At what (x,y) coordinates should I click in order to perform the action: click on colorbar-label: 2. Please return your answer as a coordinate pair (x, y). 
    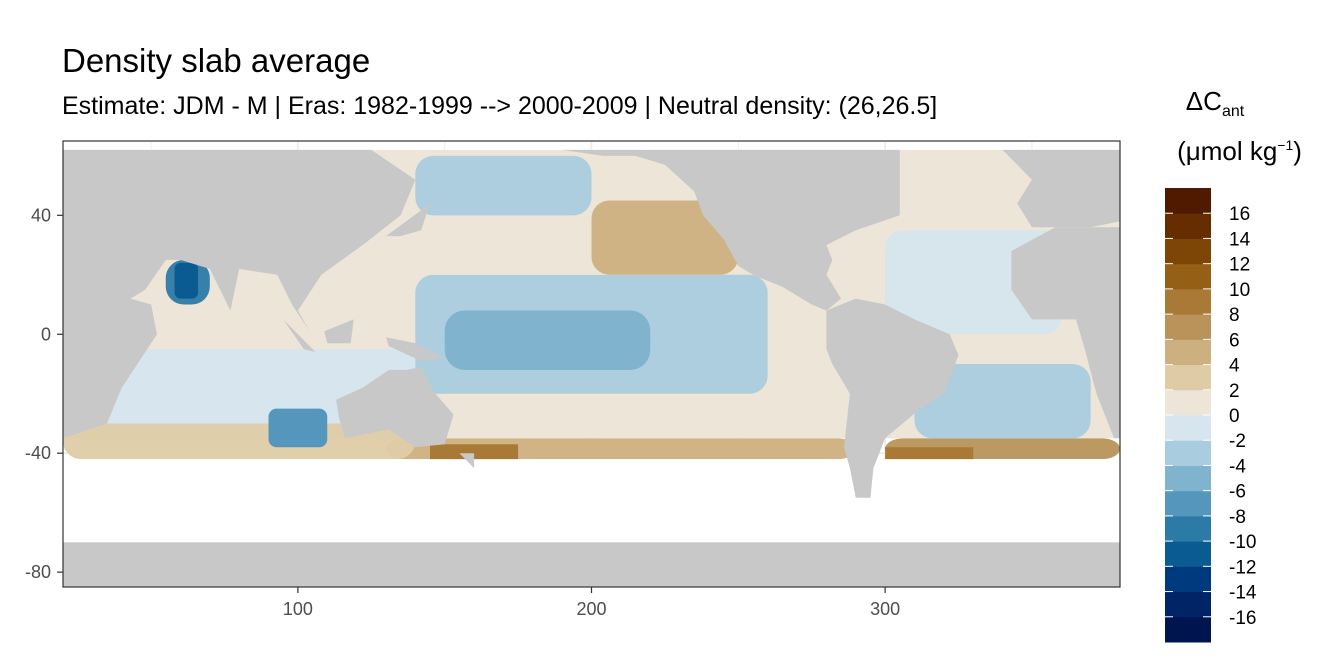
    Looking at the image, I should click on (1234, 391).